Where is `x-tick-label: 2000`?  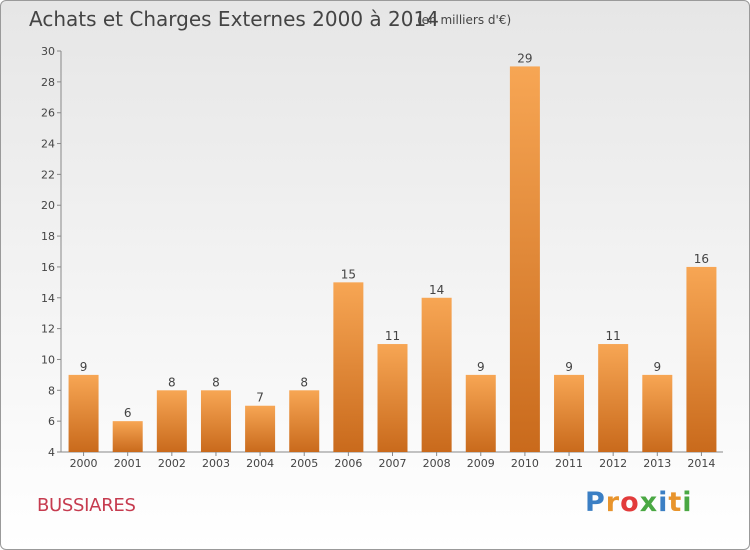
x-tick-label: 2000 is located at coordinates (84, 463).